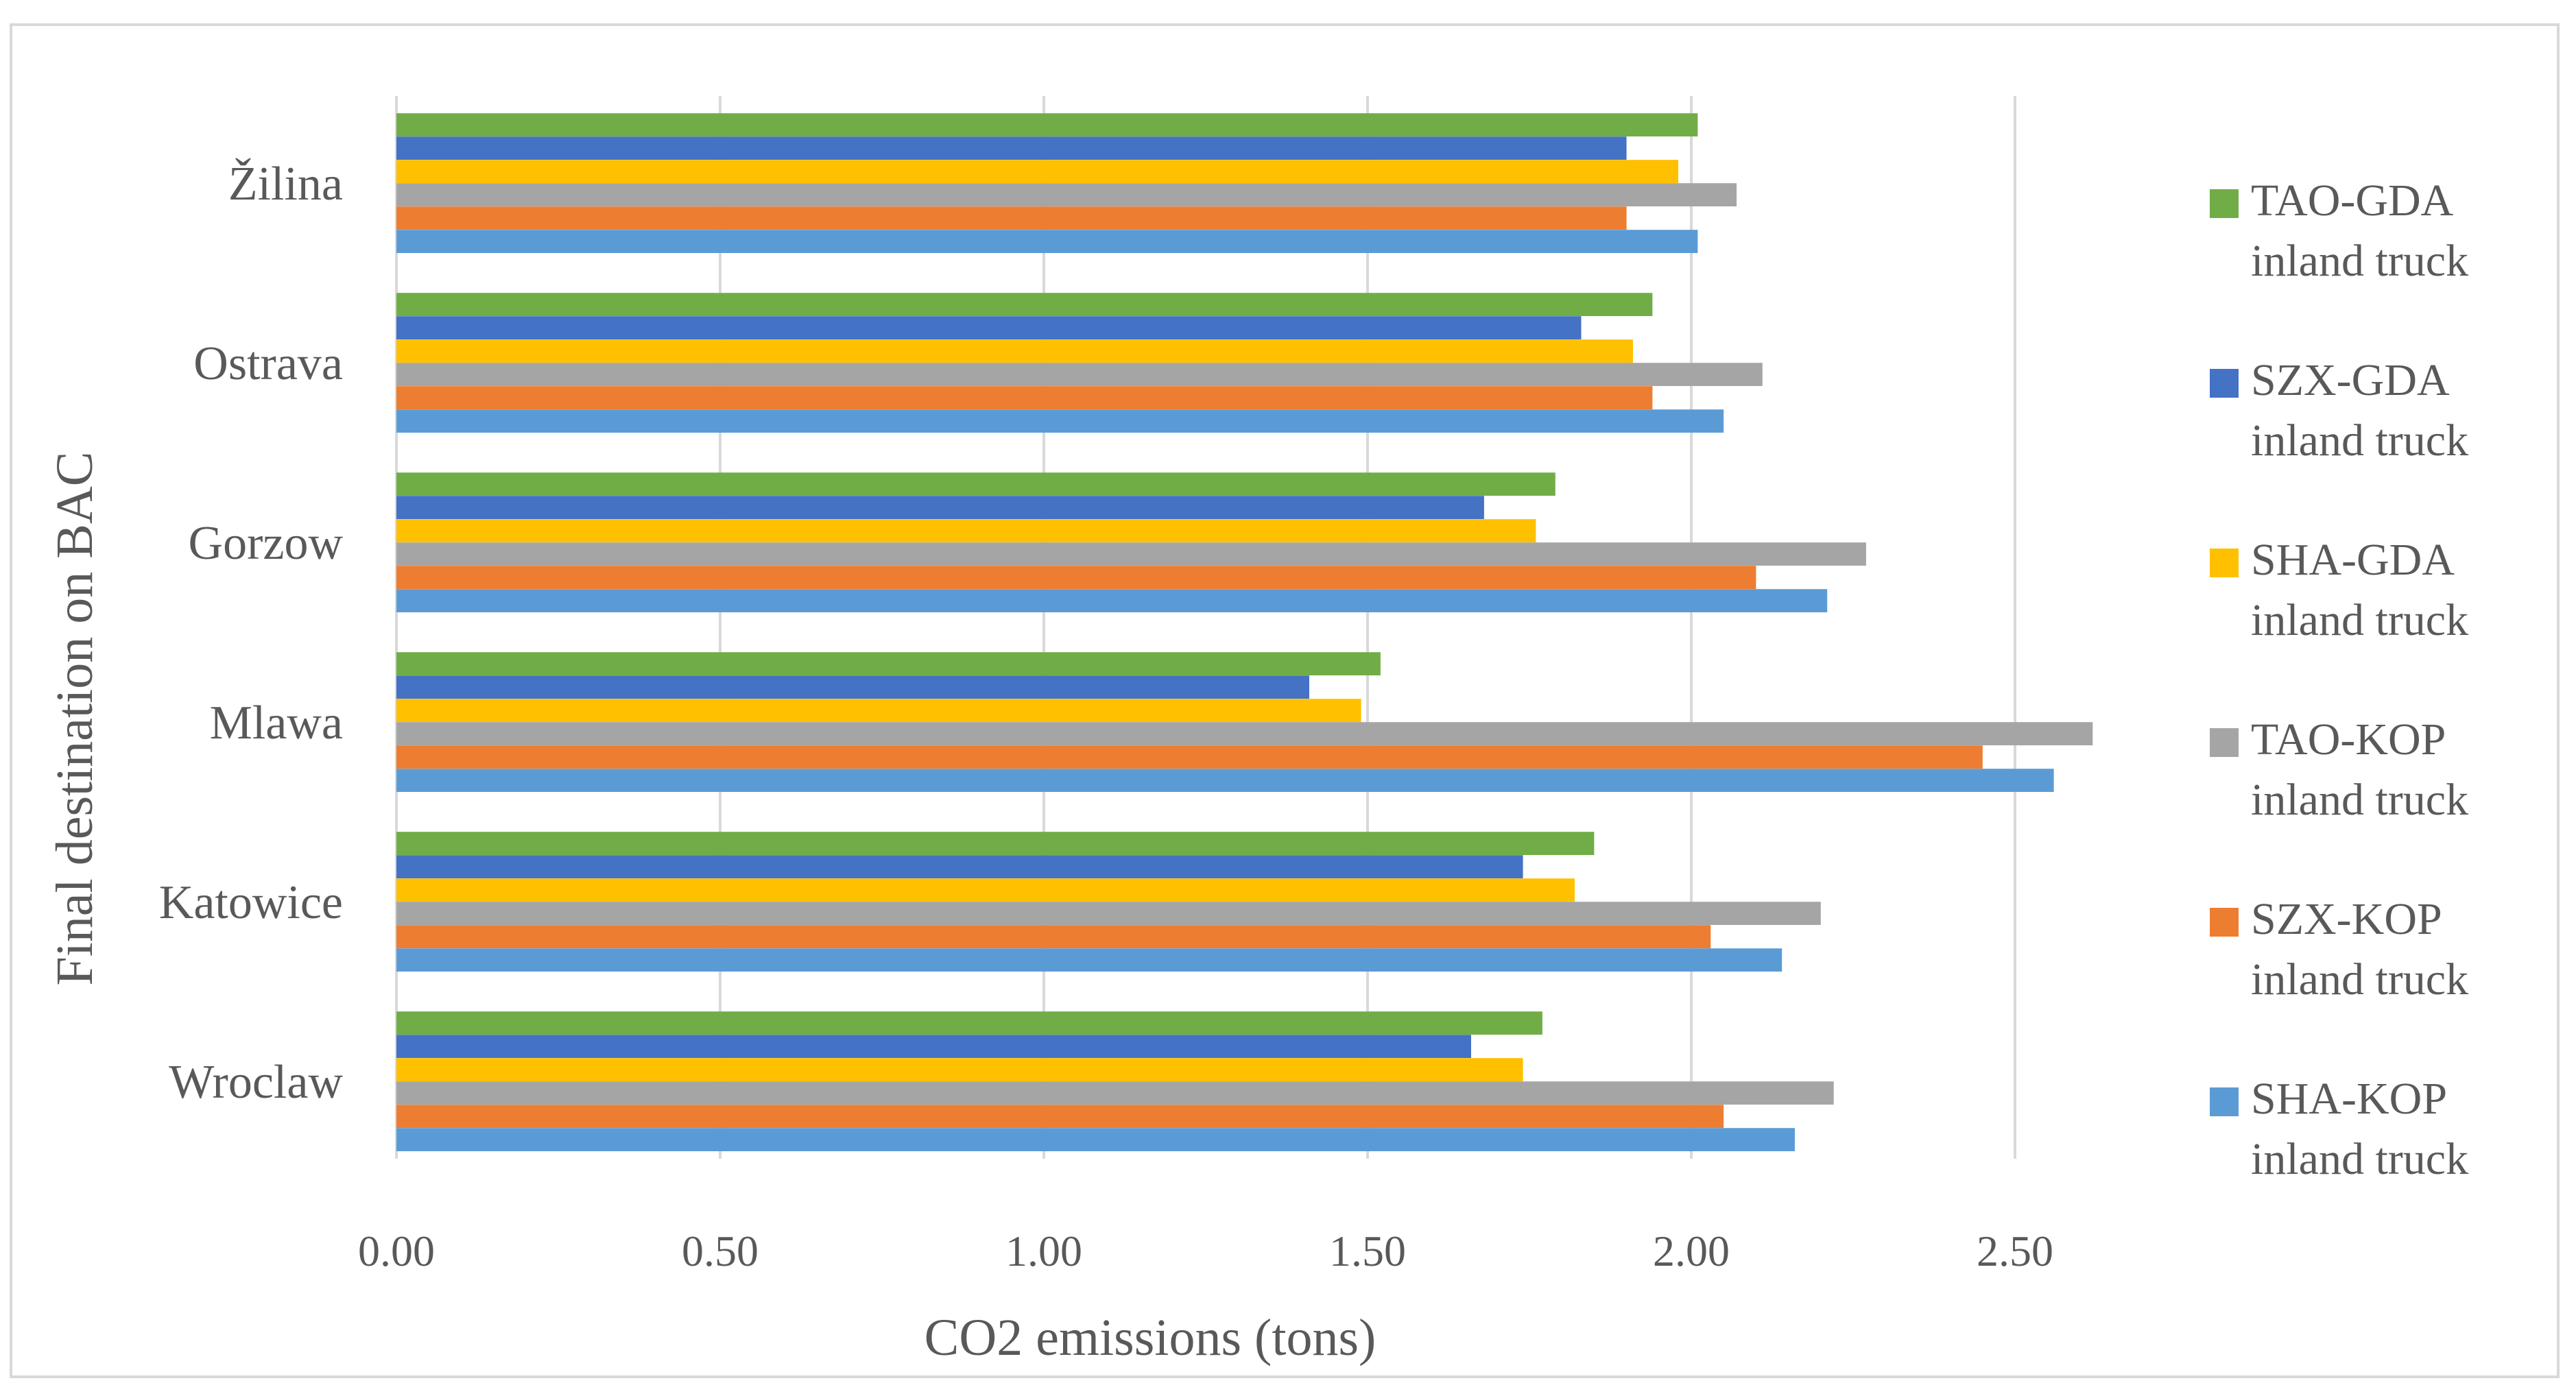 Image resolution: width=2576 pixels, height=1396 pixels. Describe the element at coordinates (2349, 1099) in the screenshot. I see `legend-label: SHA-KOP` at that location.